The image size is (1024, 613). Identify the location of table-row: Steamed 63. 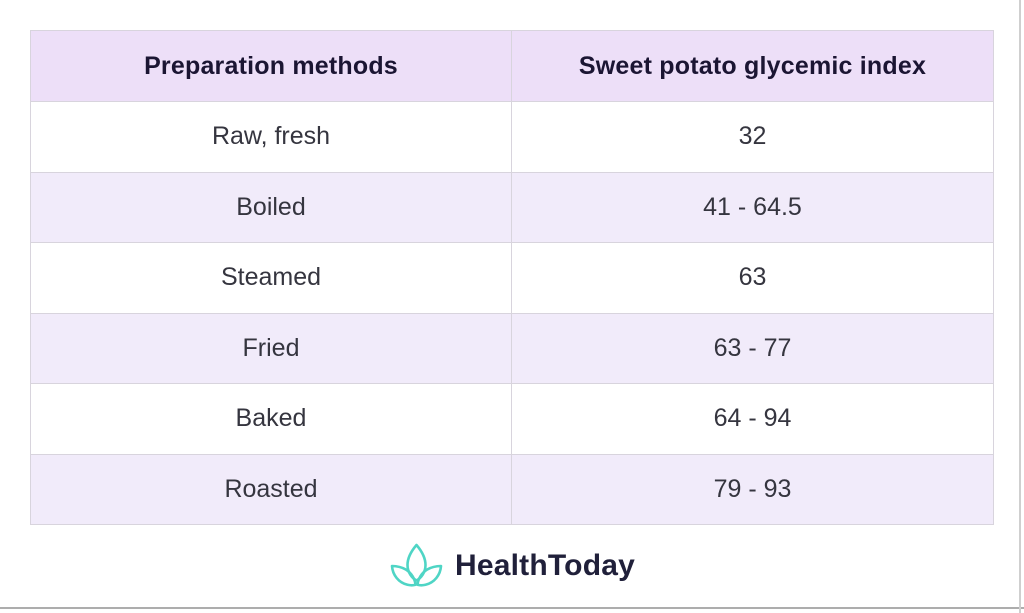
(512, 277).